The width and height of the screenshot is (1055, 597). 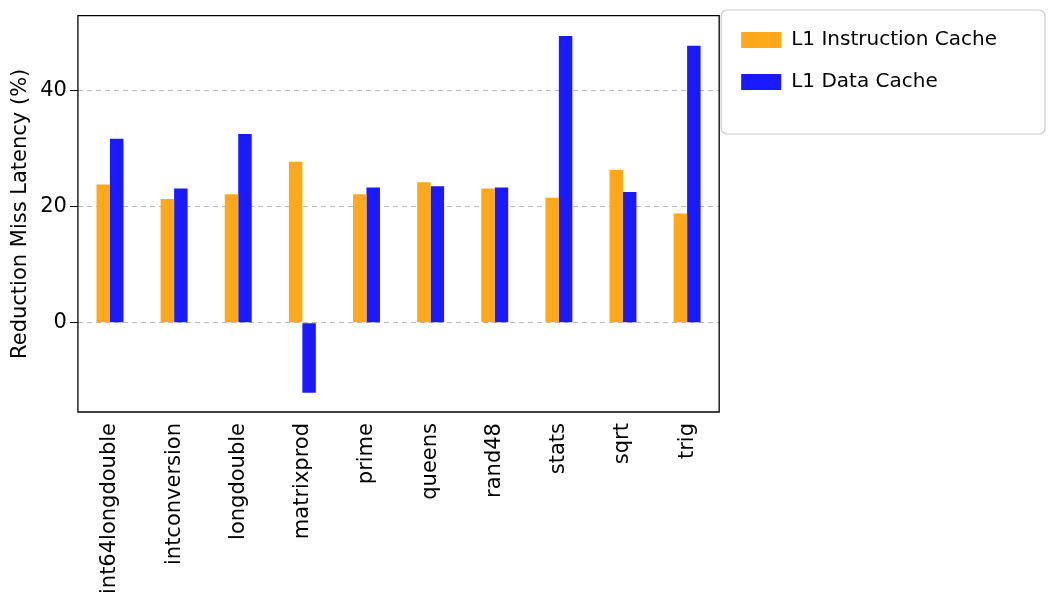 I want to click on y-tick-label: 40, so click(x=53, y=88).